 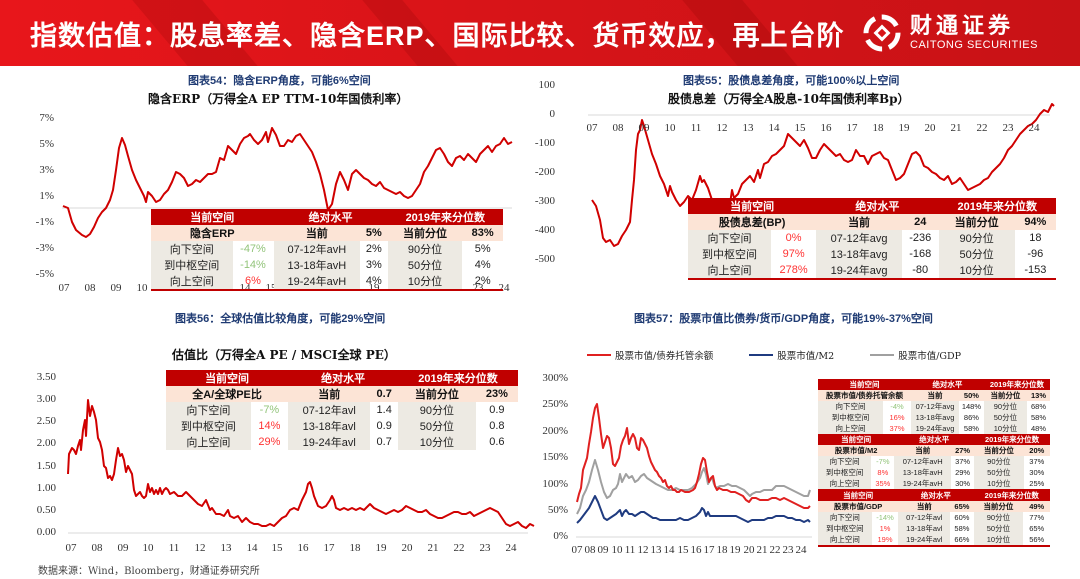 I want to click on table-header: 2019年来分位数, so click(x=1011, y=495).